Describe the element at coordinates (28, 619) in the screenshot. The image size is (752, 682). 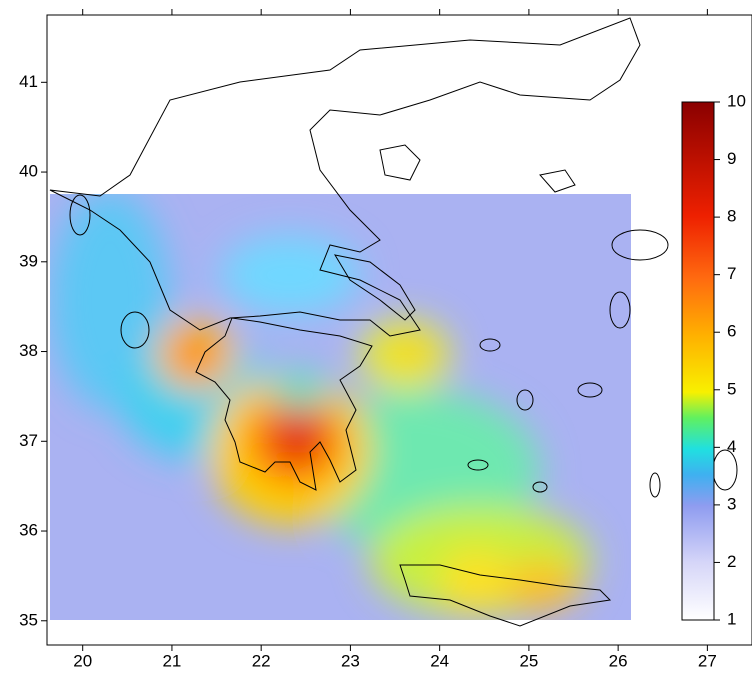
I see `y-tick-label: 35` at that location.